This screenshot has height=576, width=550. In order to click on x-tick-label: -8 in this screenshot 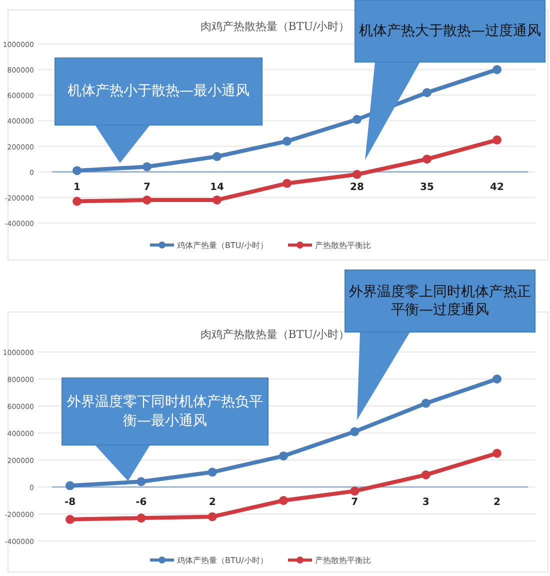, I will do `click(70, 502)`.